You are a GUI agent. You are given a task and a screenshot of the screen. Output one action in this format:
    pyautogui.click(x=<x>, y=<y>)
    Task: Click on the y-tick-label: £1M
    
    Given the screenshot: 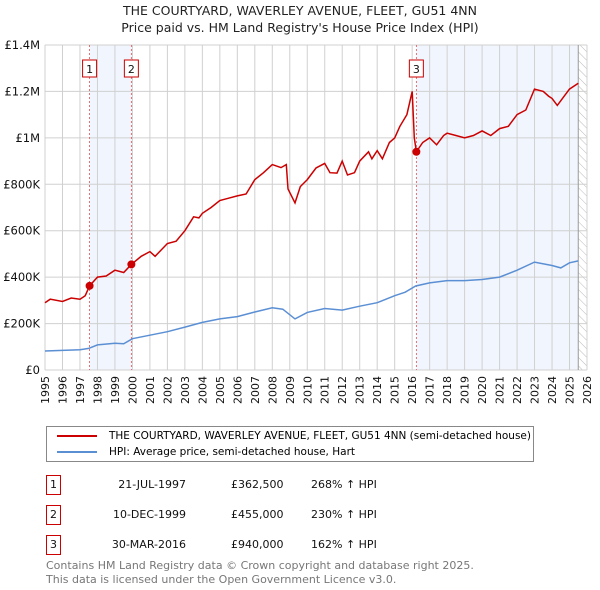 What is the action you would take?
    pyautogui.click(x=27, y=138)
    